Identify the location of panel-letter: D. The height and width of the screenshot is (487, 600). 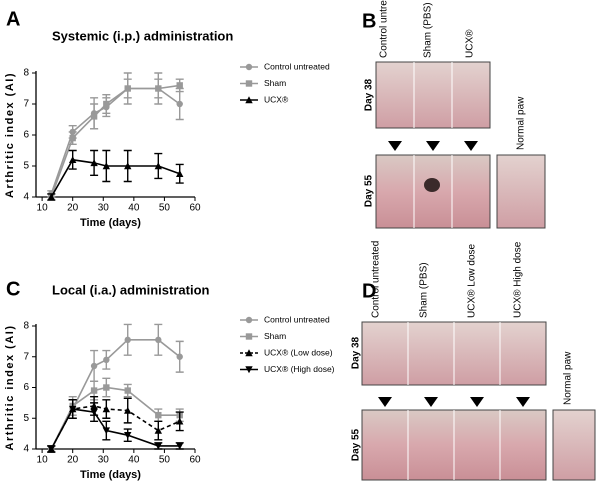
(369, 291).